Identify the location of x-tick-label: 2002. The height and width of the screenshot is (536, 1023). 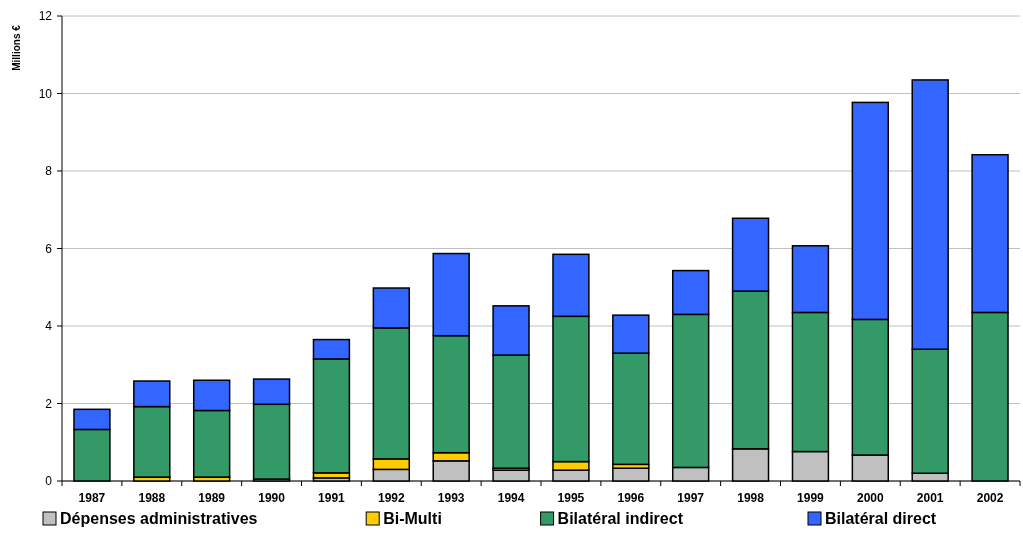
(990, 498).